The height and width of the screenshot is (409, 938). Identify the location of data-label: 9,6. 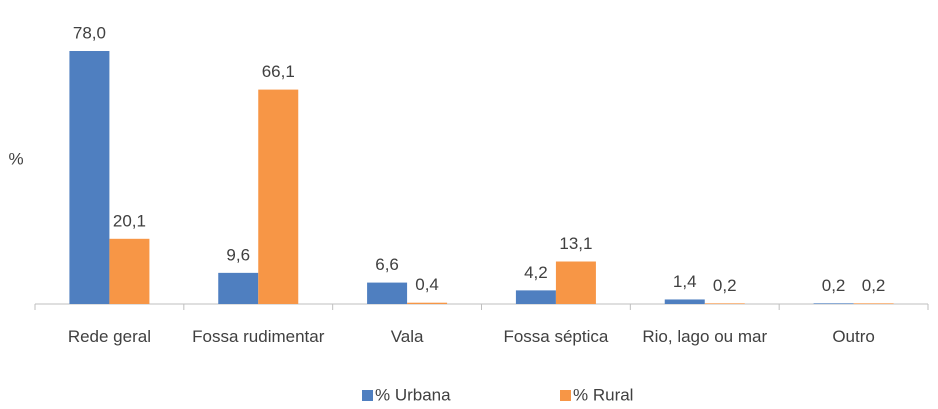
(238, 254).